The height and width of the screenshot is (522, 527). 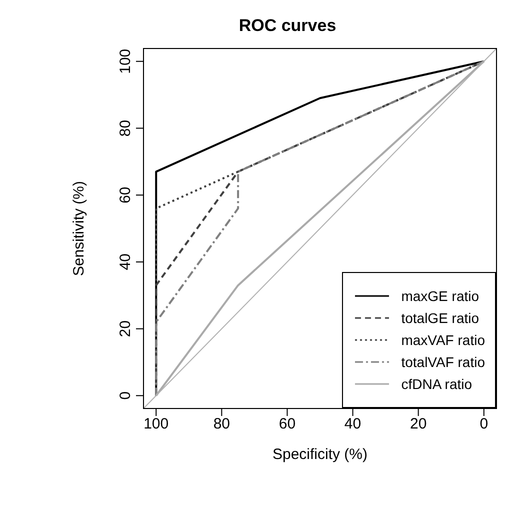 What do you see at coordinates (440, 296) in the screenshot?
I see `legend-label: maxGE ratio` at bounding box center [440, 296].